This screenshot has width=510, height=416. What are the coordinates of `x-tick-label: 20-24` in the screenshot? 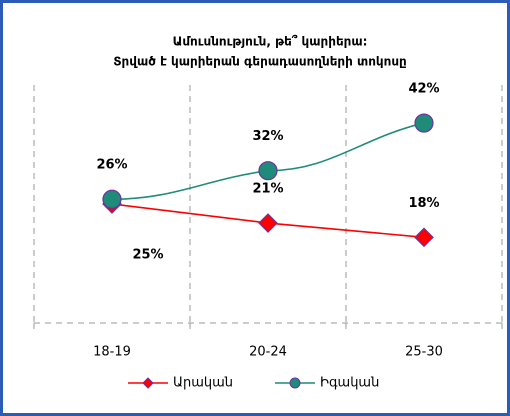 It's located at (268, 352).